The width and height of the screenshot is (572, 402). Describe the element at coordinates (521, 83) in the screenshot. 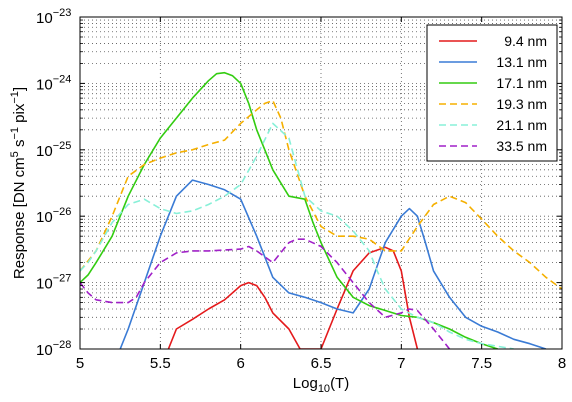

I see `legend-label-17-1-nm: 17.1 nm` at that location.